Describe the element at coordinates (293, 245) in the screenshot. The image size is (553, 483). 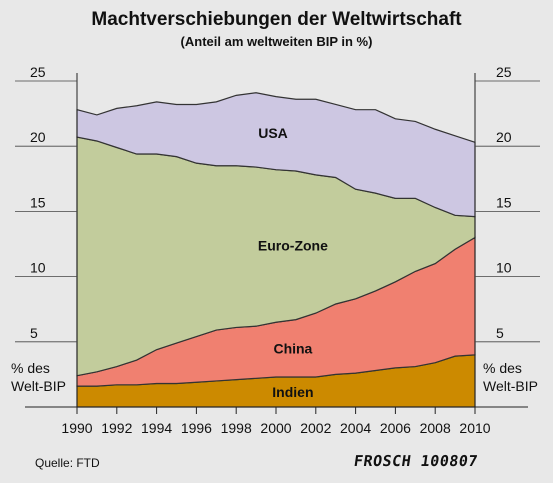
I see `series-label-euro-zone: Euro-Zone` at that location.